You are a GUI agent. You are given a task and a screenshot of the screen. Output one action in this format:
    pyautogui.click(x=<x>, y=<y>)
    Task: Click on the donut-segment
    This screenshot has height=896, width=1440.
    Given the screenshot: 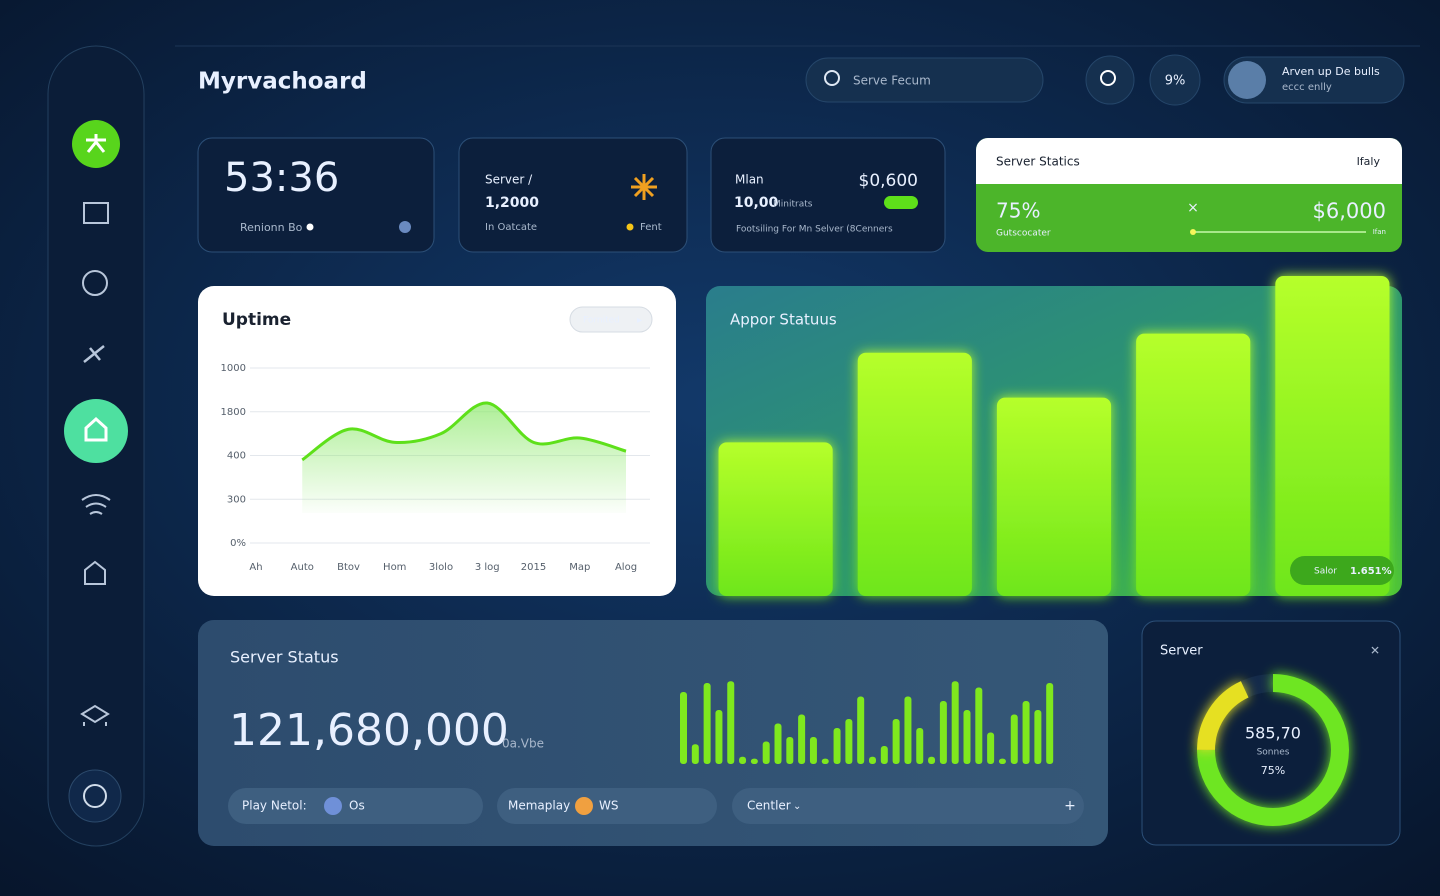 What is the action you would take?
    pyautogui.click(x=1273, y=750)
    